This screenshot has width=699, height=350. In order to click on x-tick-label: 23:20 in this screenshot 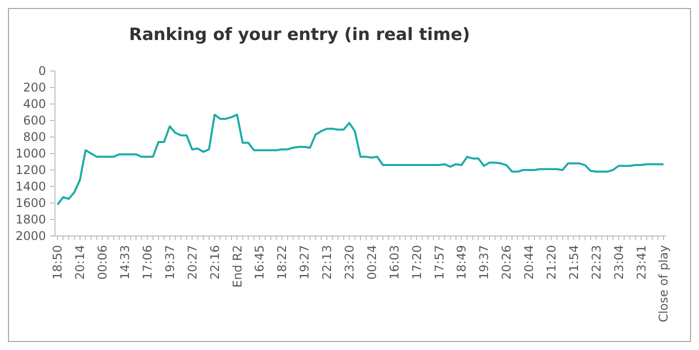, I will do `click(349, 262)`.